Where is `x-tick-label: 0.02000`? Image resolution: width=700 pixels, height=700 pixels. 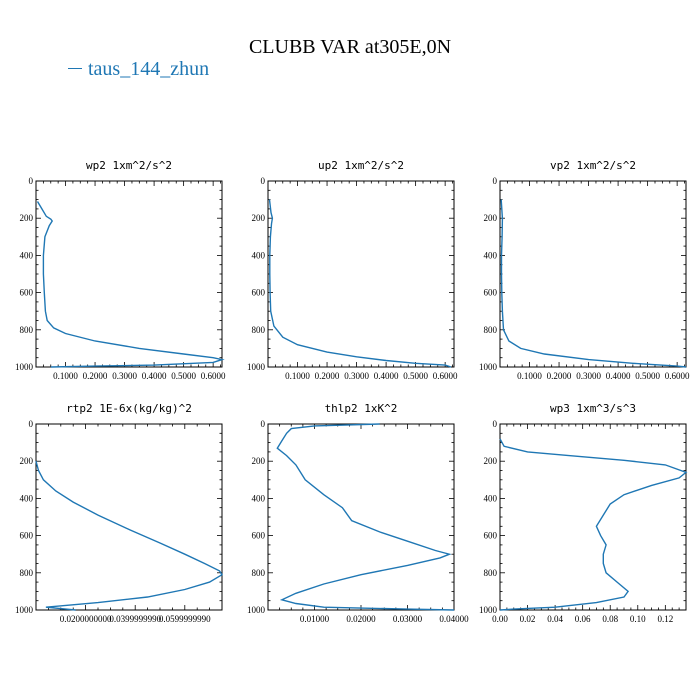
x-tick-label: 0.02000 is located at coordinates (361, 619).